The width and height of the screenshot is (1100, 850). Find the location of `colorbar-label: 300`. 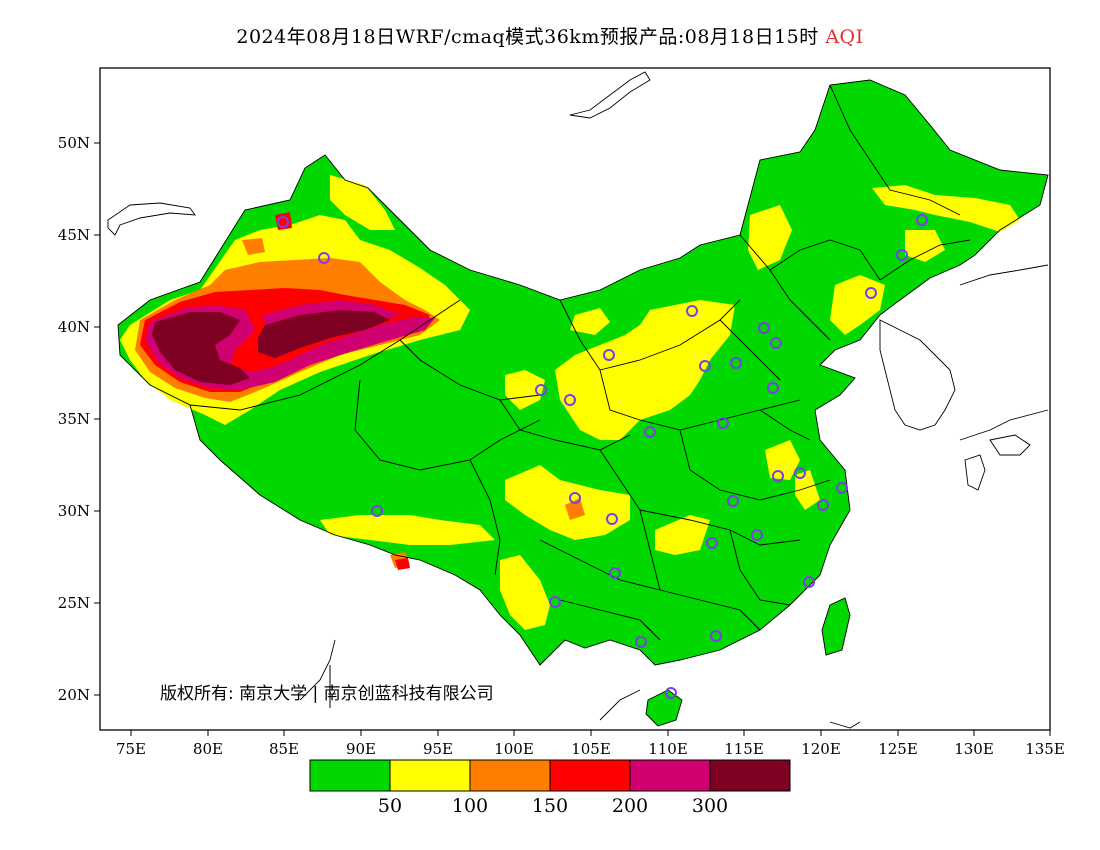

colorbar-label: 300 is located at coordinates (710, 806).